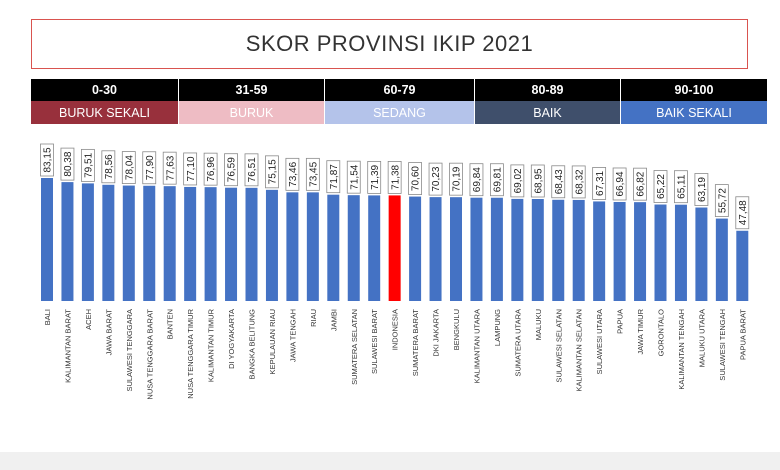 This screenshot has height=470, width=780. Describe the element at coordinates (67, 346) in the screenshot. I see `category-label-kalimantan-barat: KALIMANTAN BARAT` at that location.